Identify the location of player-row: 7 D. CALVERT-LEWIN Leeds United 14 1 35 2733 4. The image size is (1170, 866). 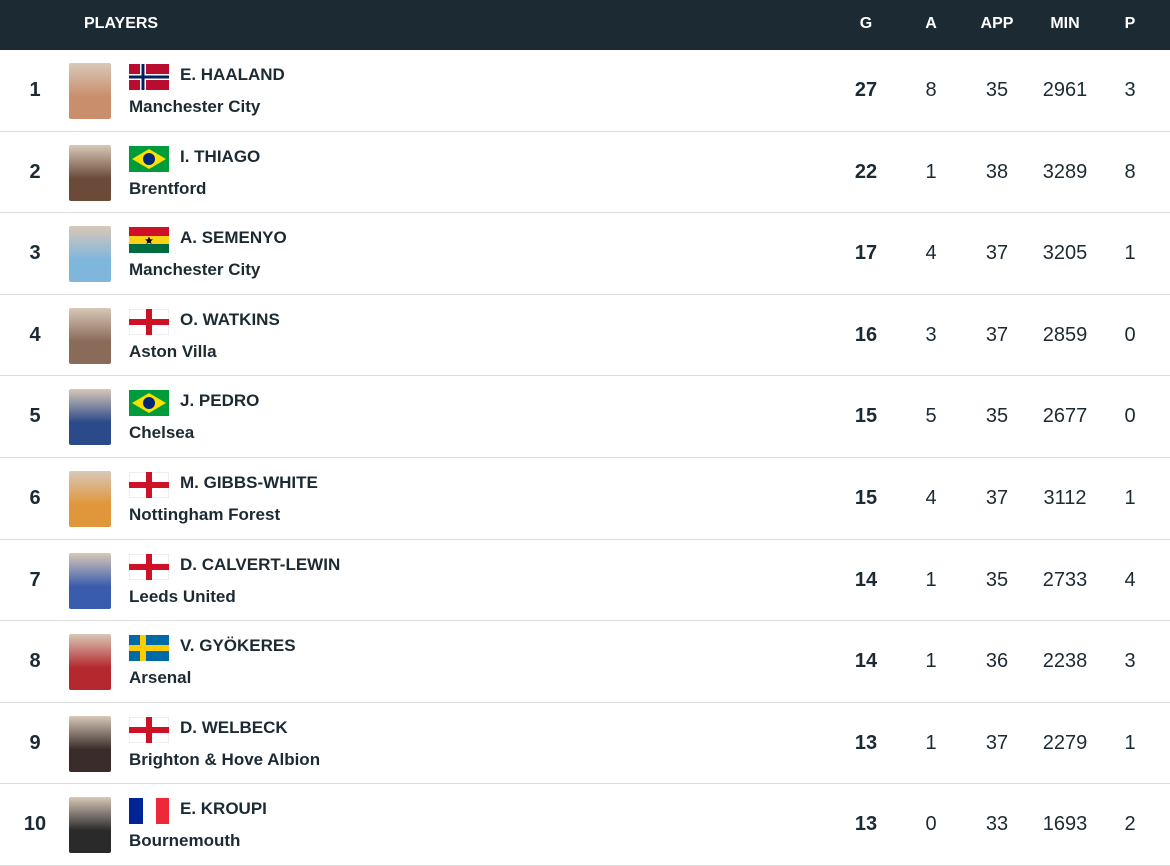
(585, 581).